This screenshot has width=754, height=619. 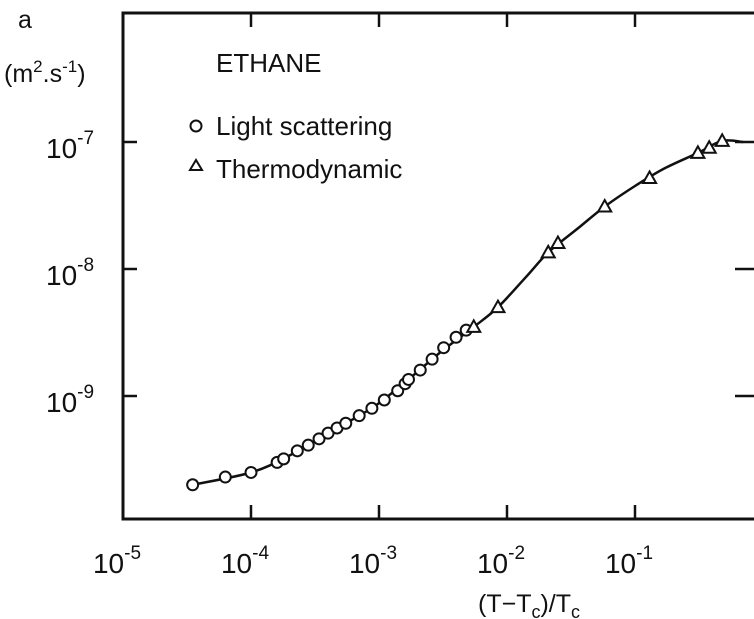 What do you see at coordinates (517, 604) in the screenshot?
I see `x-label-minus: −T` at bounding box center [517, 604].